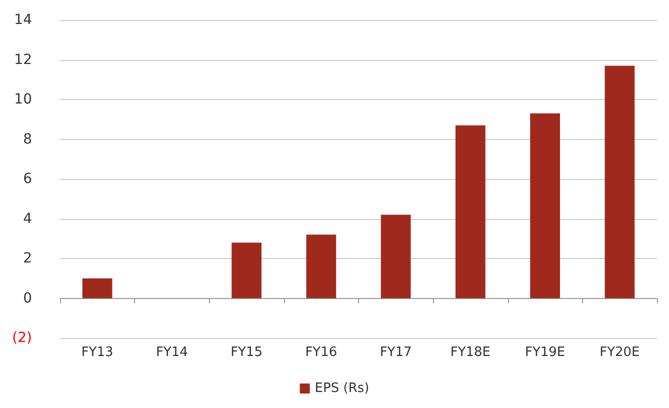  What do you see at coordinates (27, 258) in the screenshot?
I see `y-tick-label: 2` at bounding box center [27, 258].